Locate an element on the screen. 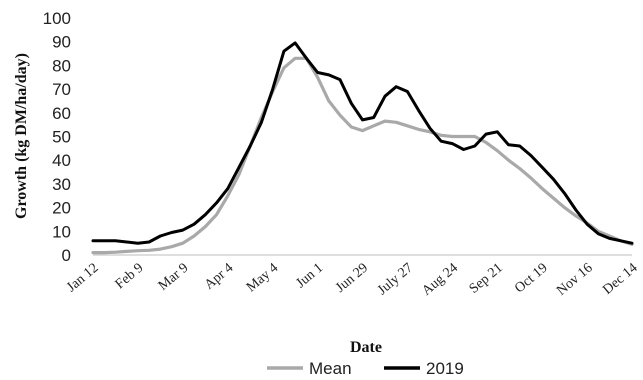 The image size is (643, 380). x-tick-label: Feb 9 is located at coordinates (130, 277).